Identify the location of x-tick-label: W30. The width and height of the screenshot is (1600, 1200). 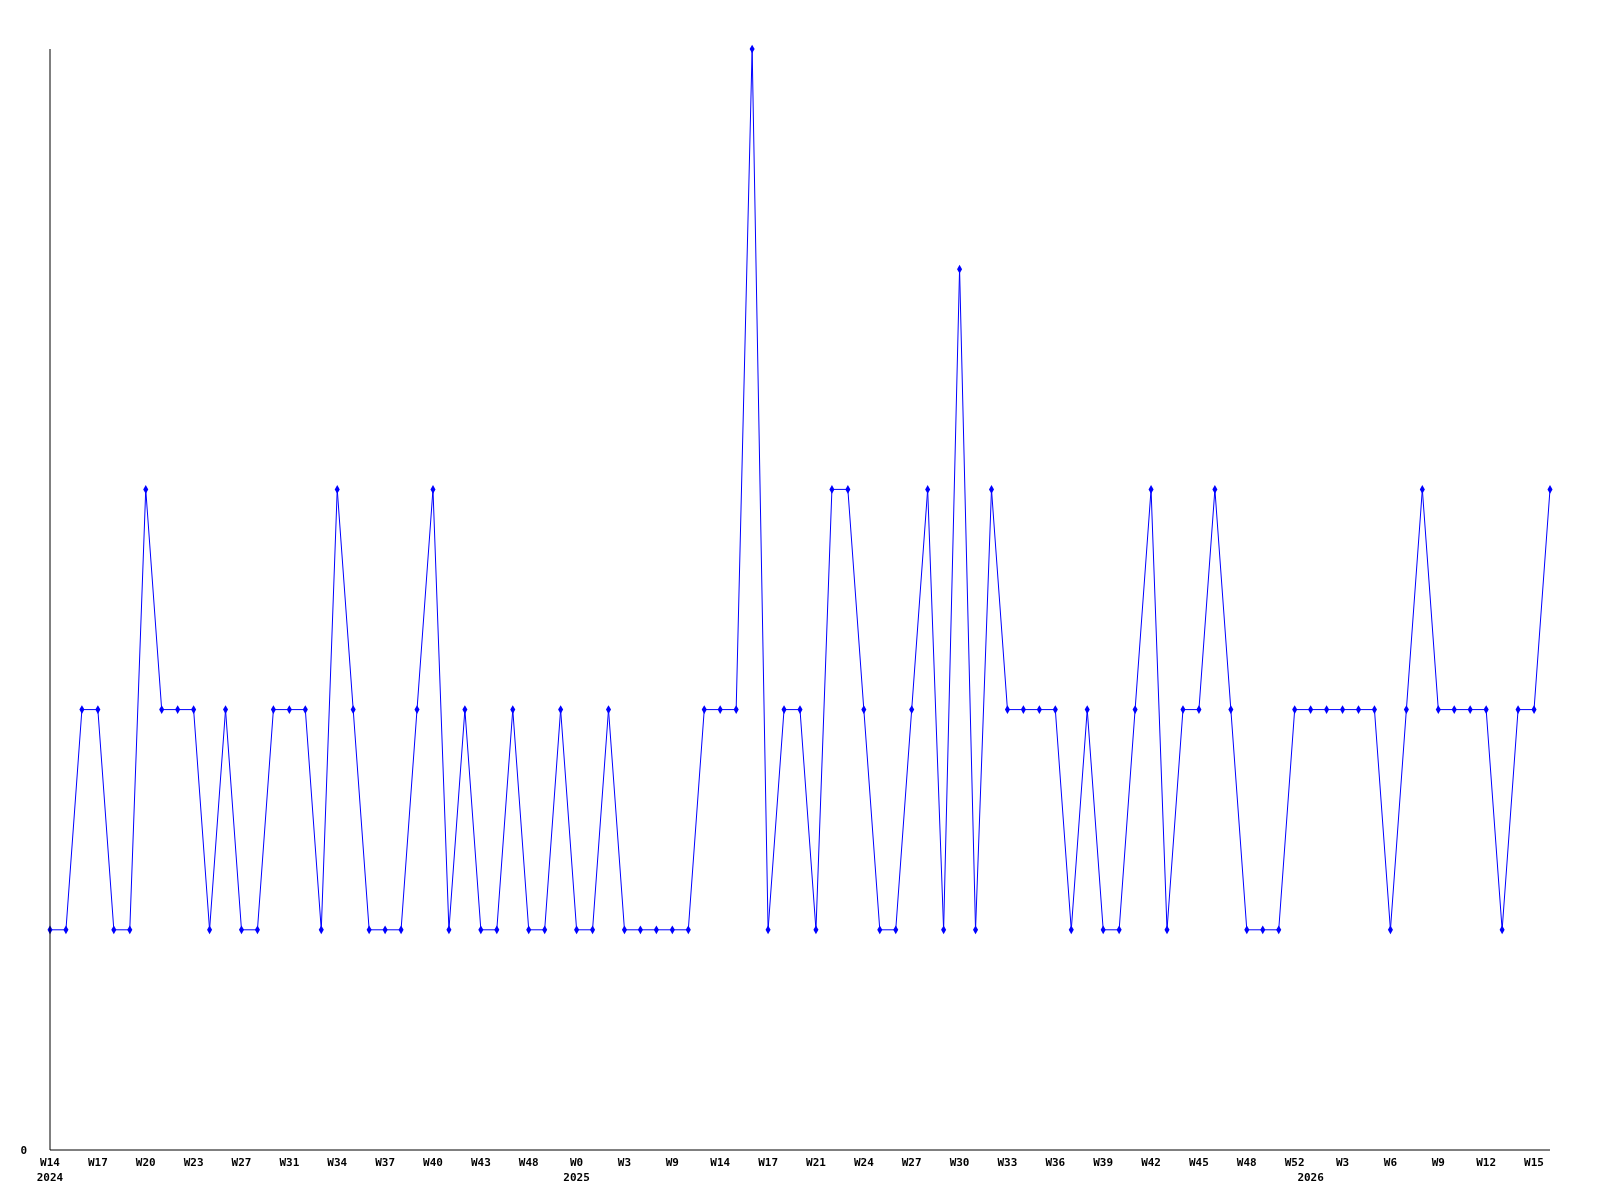
(959, 1162).